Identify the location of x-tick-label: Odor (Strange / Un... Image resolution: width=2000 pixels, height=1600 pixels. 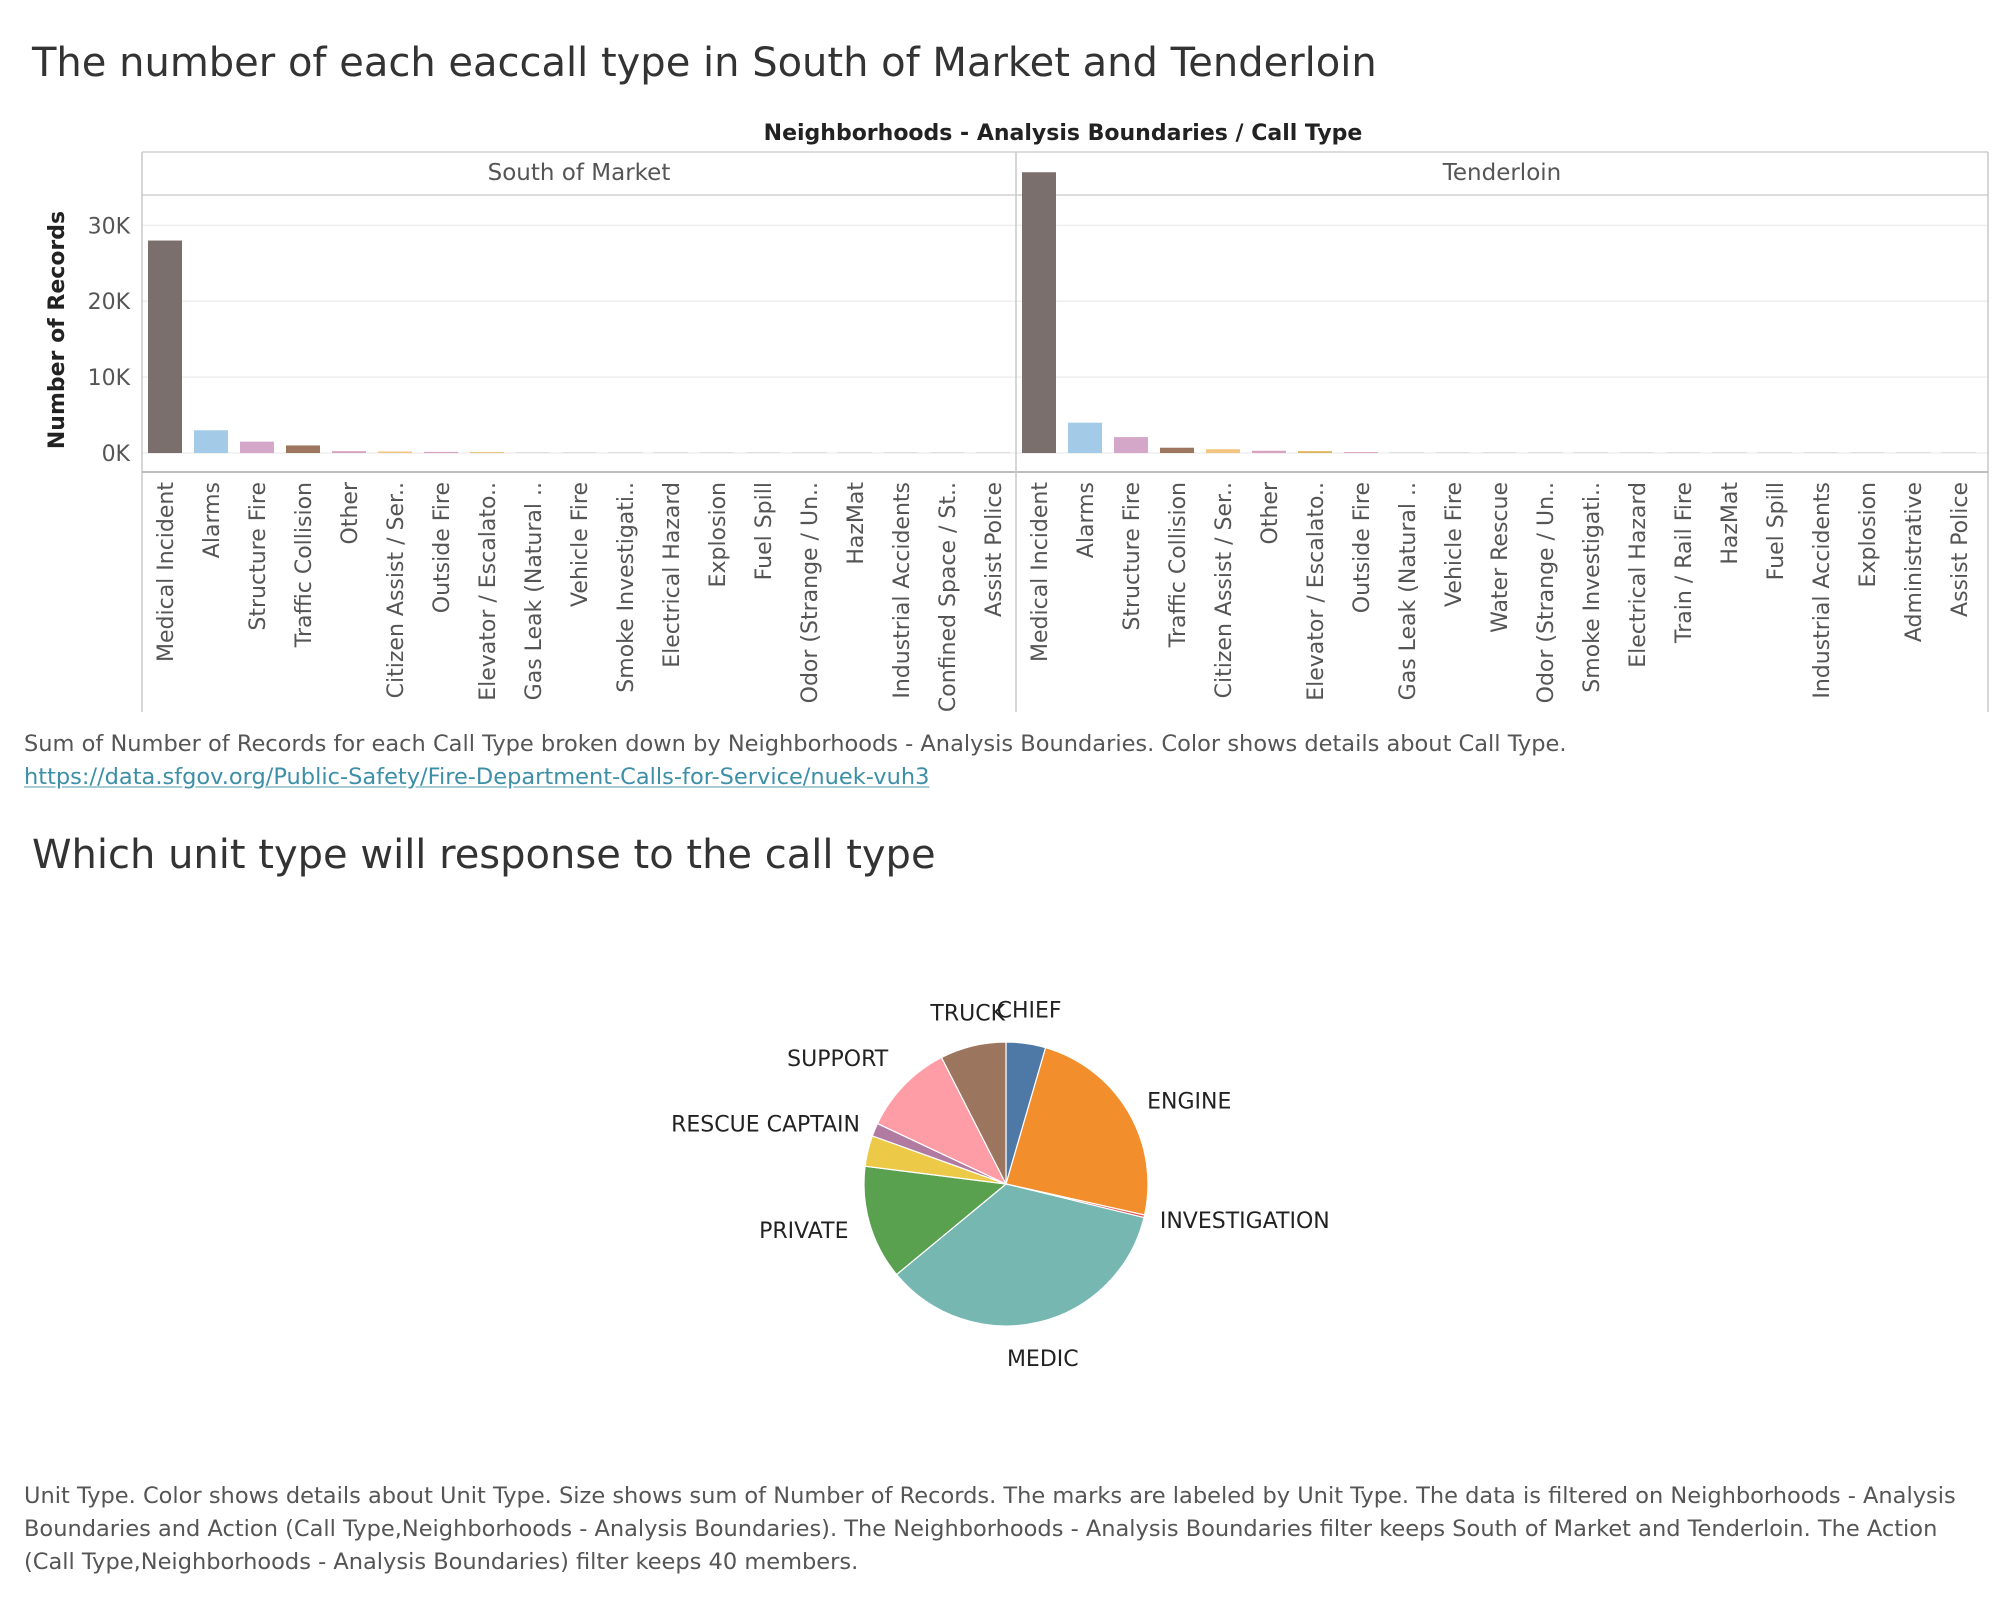
(1546, 592).